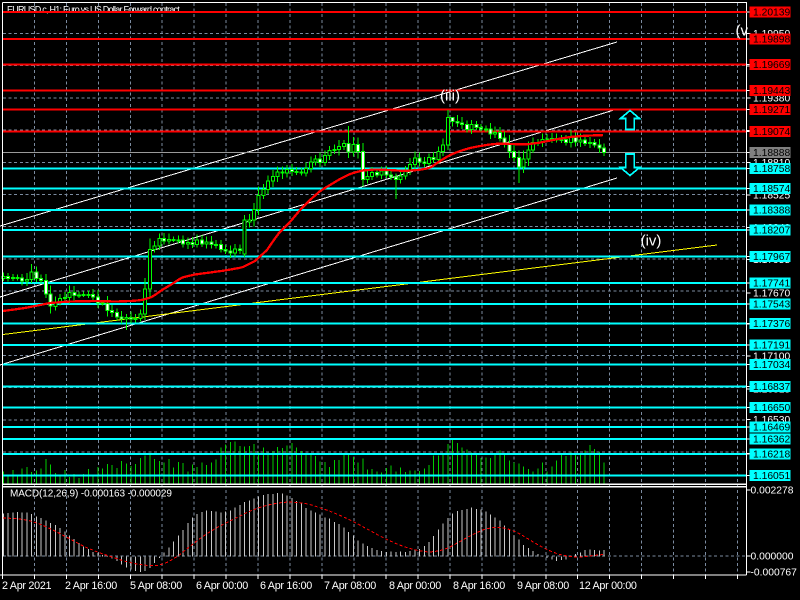 This screenshot has width=800, height=600. What do you see at coordinates (771, 110) in the screenshot?
I see `svg-text: 1.19271` at bounding box center [771, 110].